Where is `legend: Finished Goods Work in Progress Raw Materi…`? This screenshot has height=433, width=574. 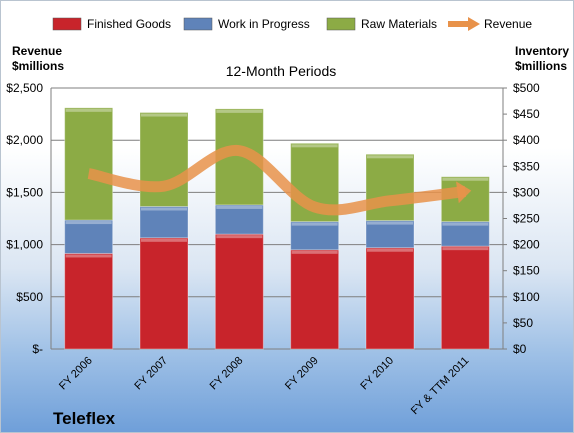 legend: Finished Goods Work in Progress Raw Materi… is located at coordinates (292, 24).